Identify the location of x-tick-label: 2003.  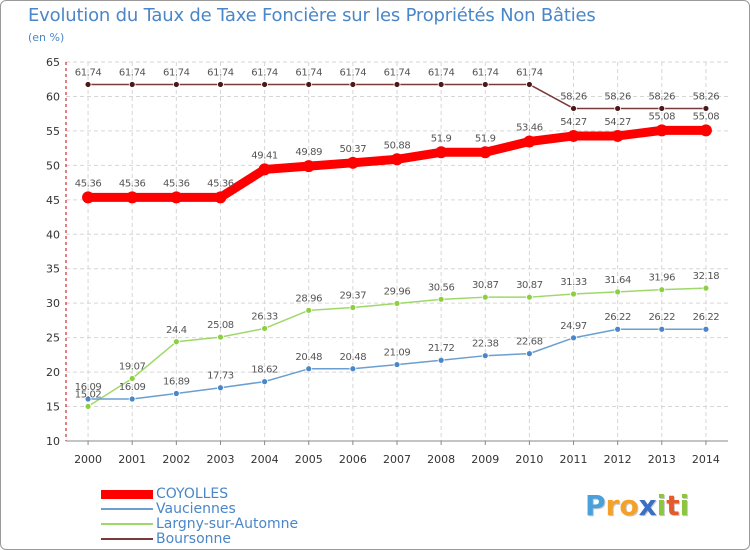
(220, 459).